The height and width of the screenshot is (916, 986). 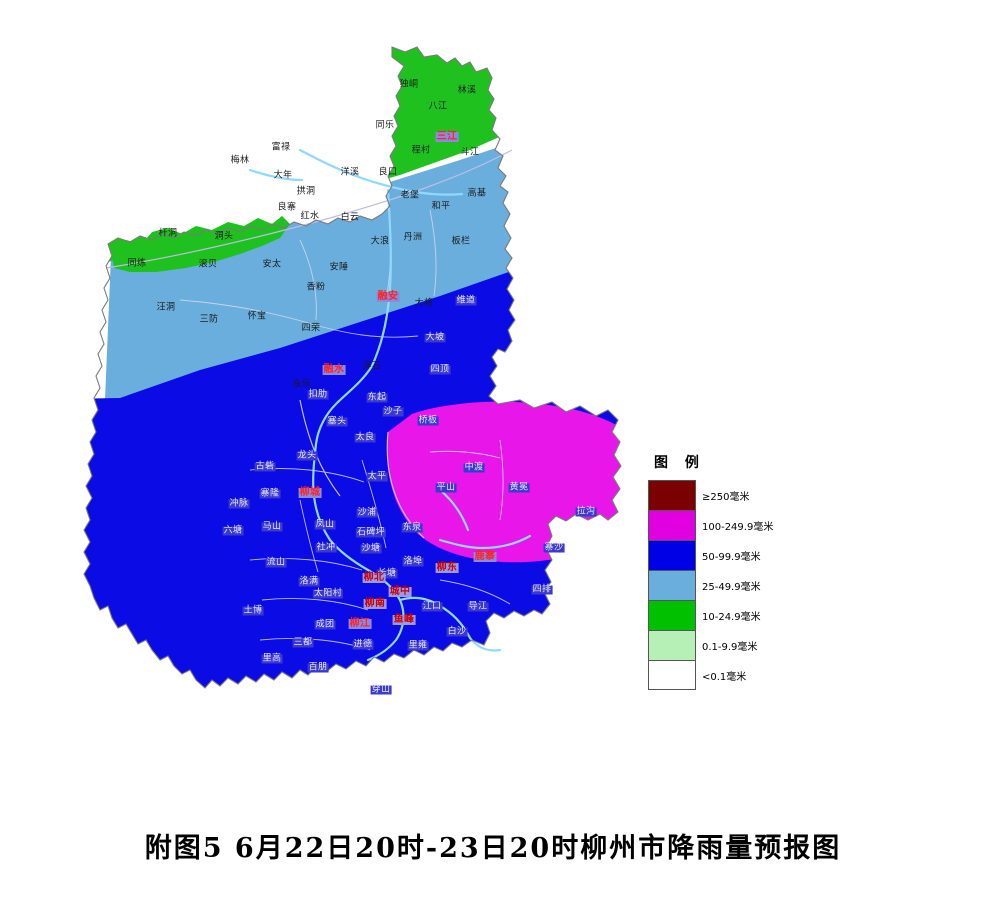 What do you see at coordinates (201, 244) in the screenshot?
I see `northwest-limb` at bounding box center [201, 244].